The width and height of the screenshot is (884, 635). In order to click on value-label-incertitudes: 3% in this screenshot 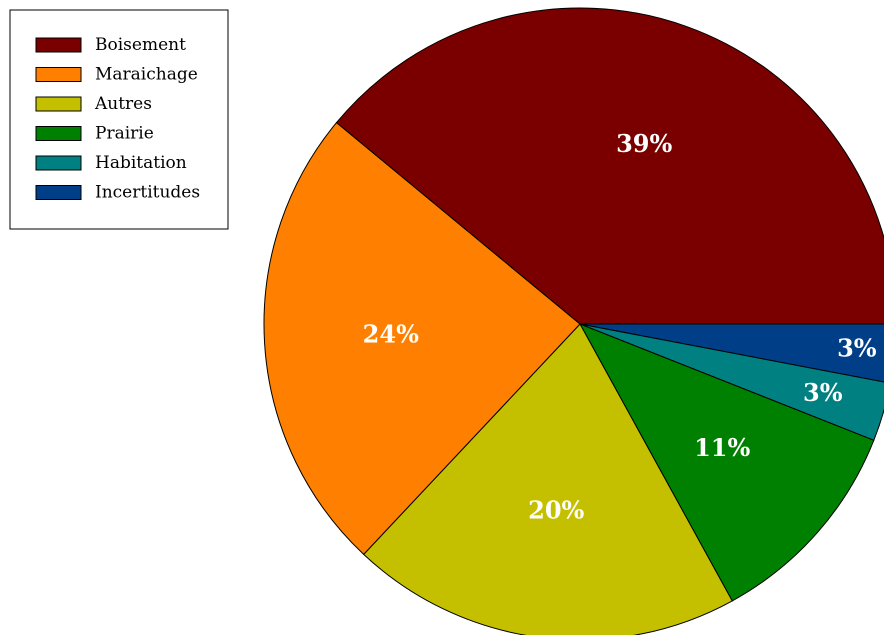, I will do `click(857, 348)`.